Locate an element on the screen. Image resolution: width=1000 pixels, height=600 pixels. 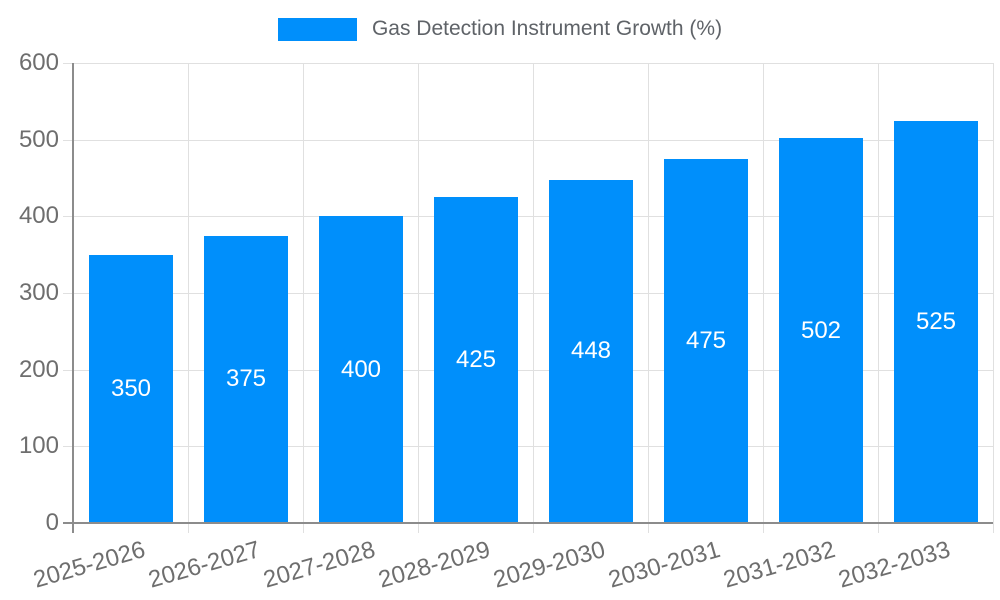
x-axis-tick-label: 2027-2028 is located at coordinates (319, 565).